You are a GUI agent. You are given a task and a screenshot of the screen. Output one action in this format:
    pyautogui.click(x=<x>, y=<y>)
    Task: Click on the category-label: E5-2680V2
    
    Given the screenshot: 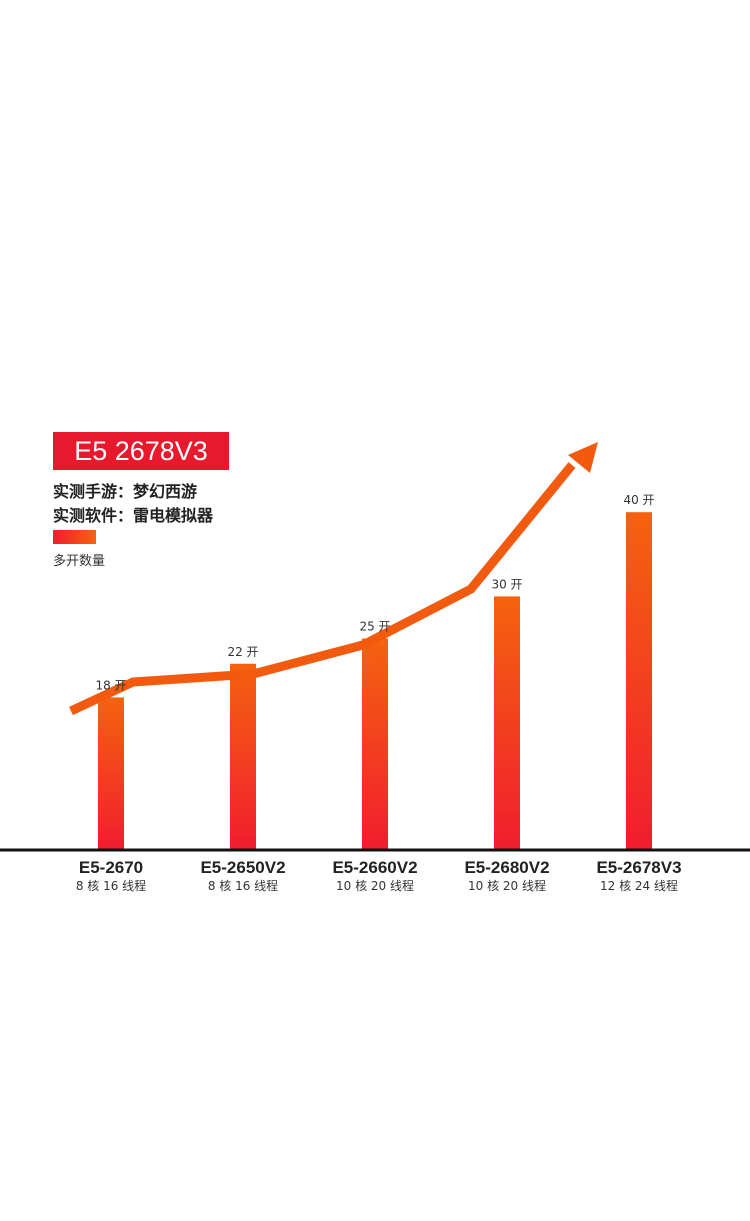 What is the action you would take?
    pyautogui.click(x=506, y=867)
    